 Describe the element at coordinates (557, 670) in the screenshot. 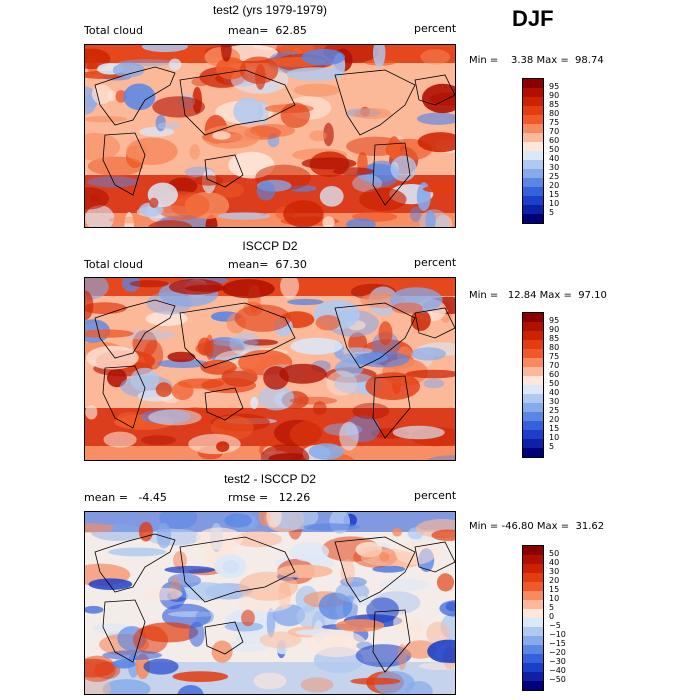

I see `colorbar-label: −40` at that location.